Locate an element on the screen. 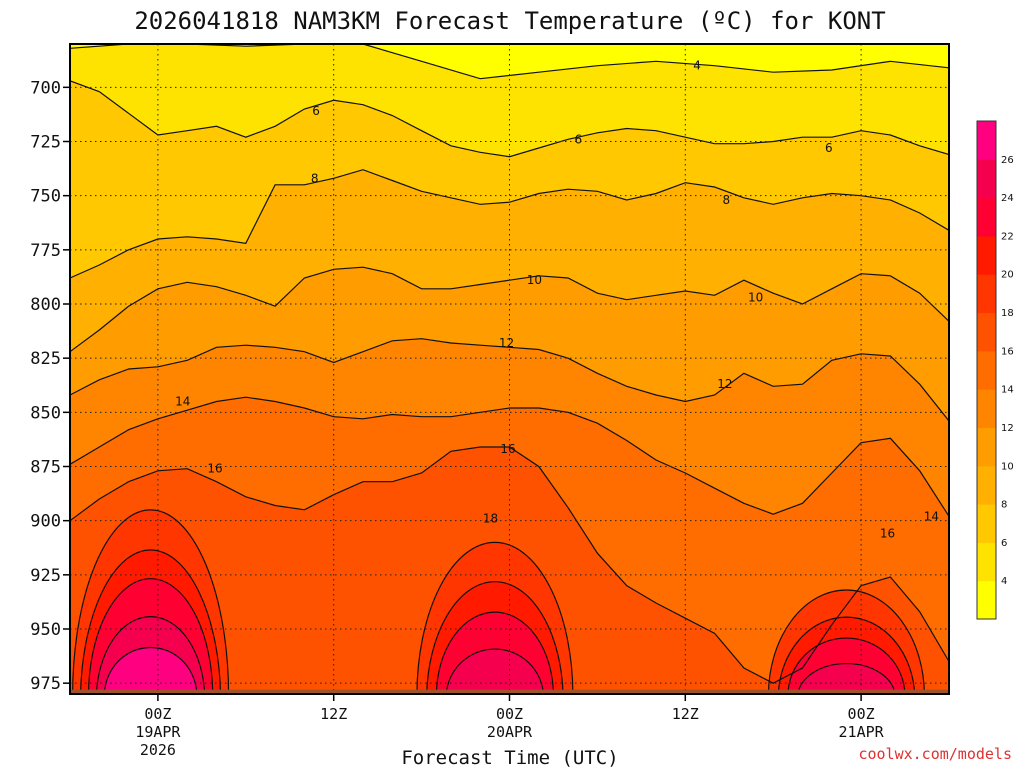  colorbar-tick-label: 24 is located at coordinates (1007, 198).